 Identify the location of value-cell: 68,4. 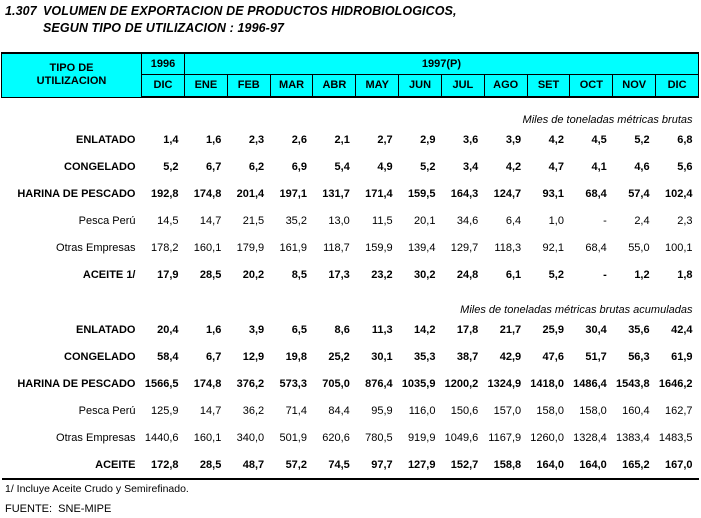
(596, 247).